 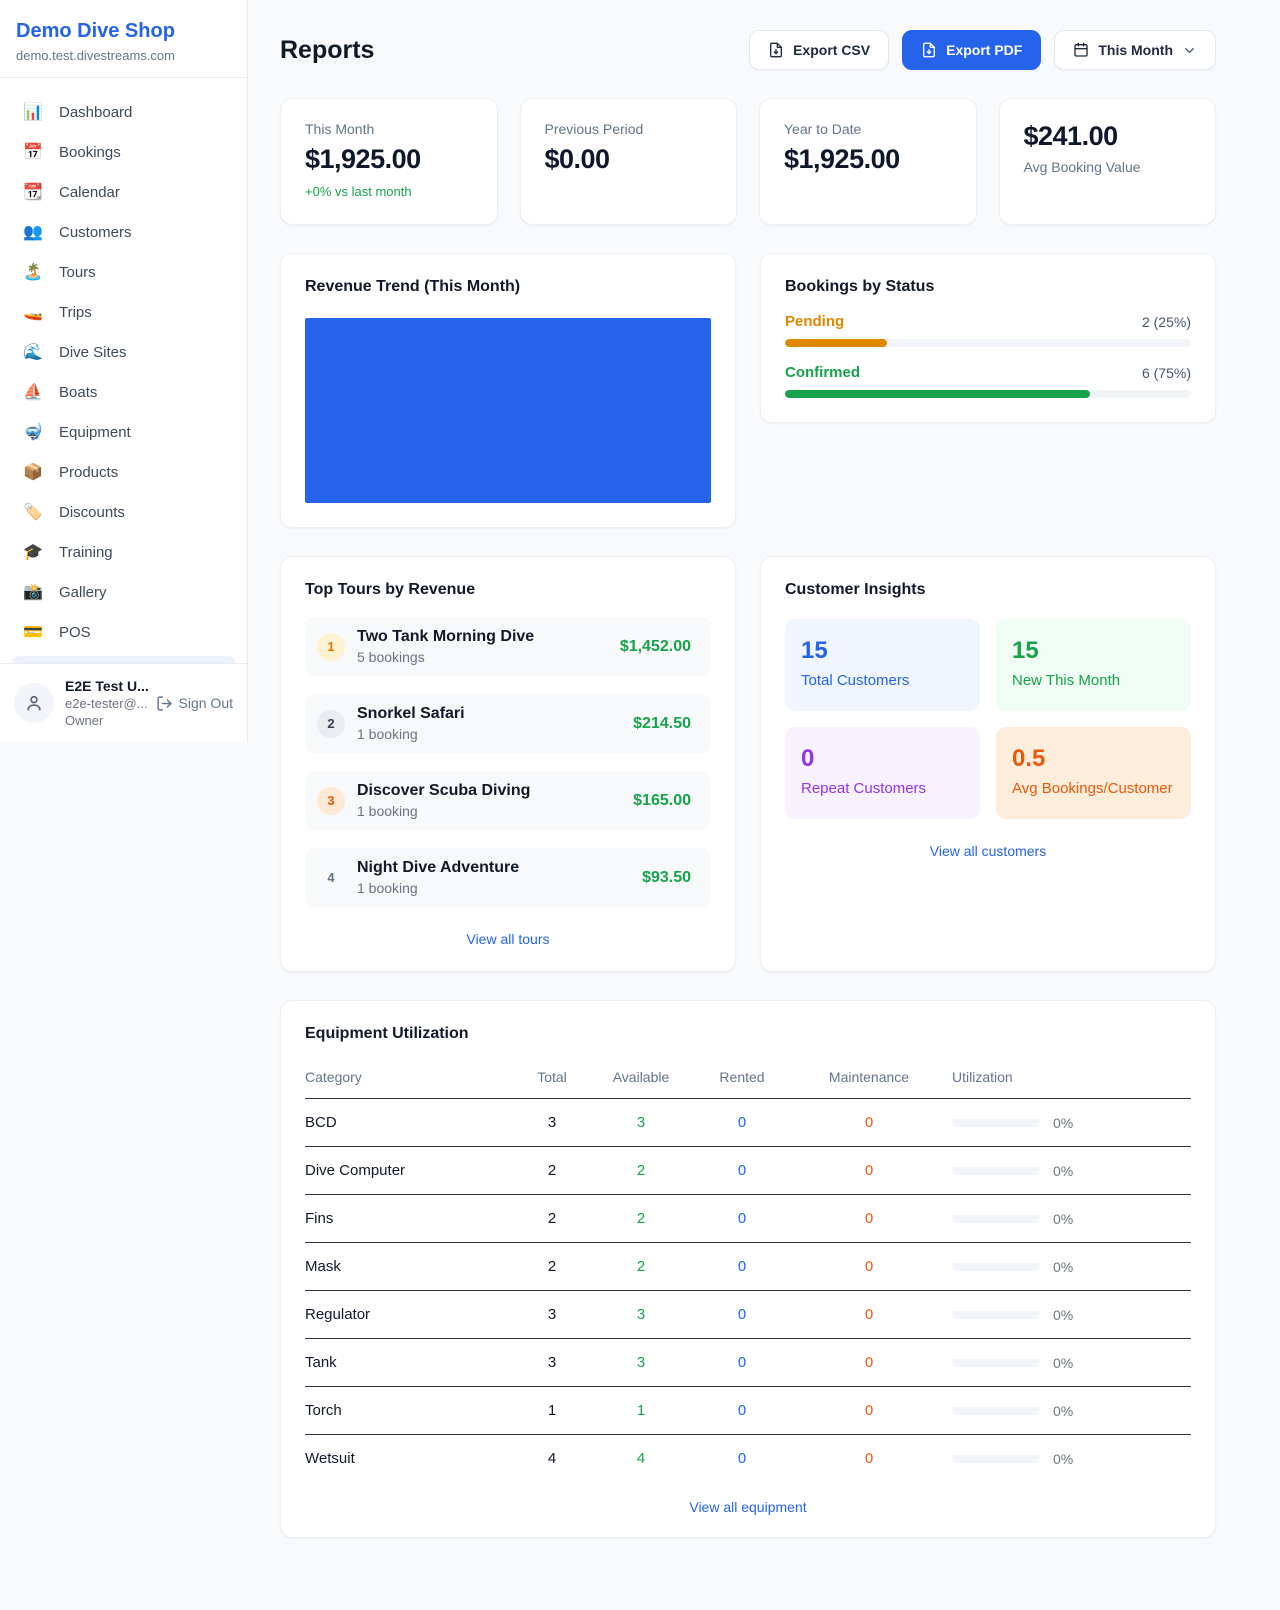 What do you see at coordinates (93, 352) in the screenshot?
I see `sidebar-item-label: Dive Sites` at bounding box center [93, 352].